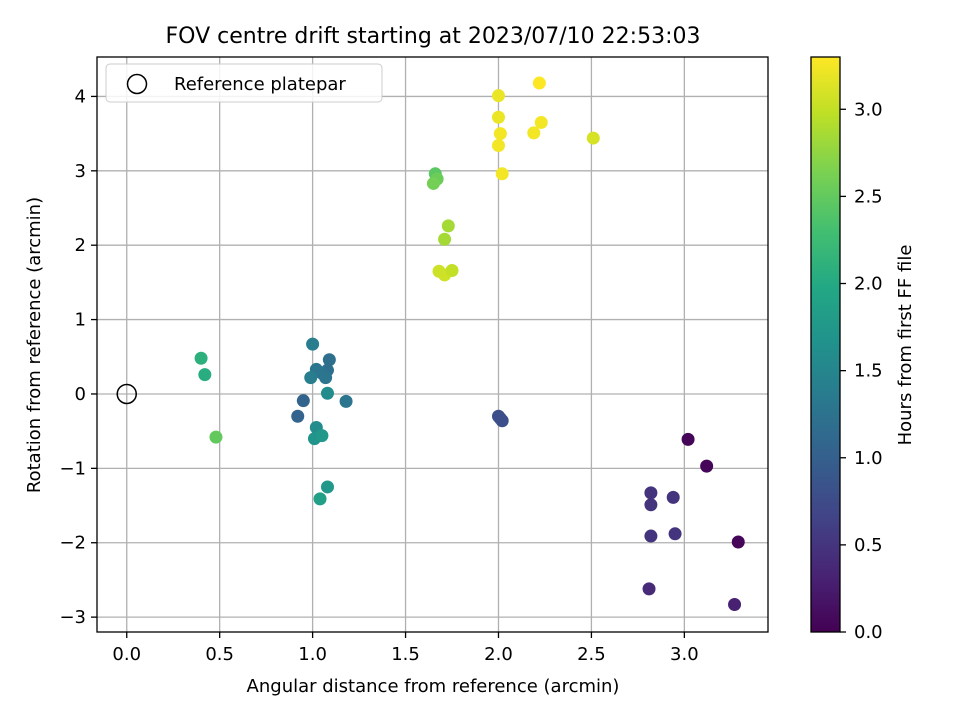 The image size is (960, 720). What do you see at coordinates (78, 357) in the screenshot?
I see `y-axis-ticks: −3 −2 −1 0 1 2 3 4` at bounding box center [78, 357].